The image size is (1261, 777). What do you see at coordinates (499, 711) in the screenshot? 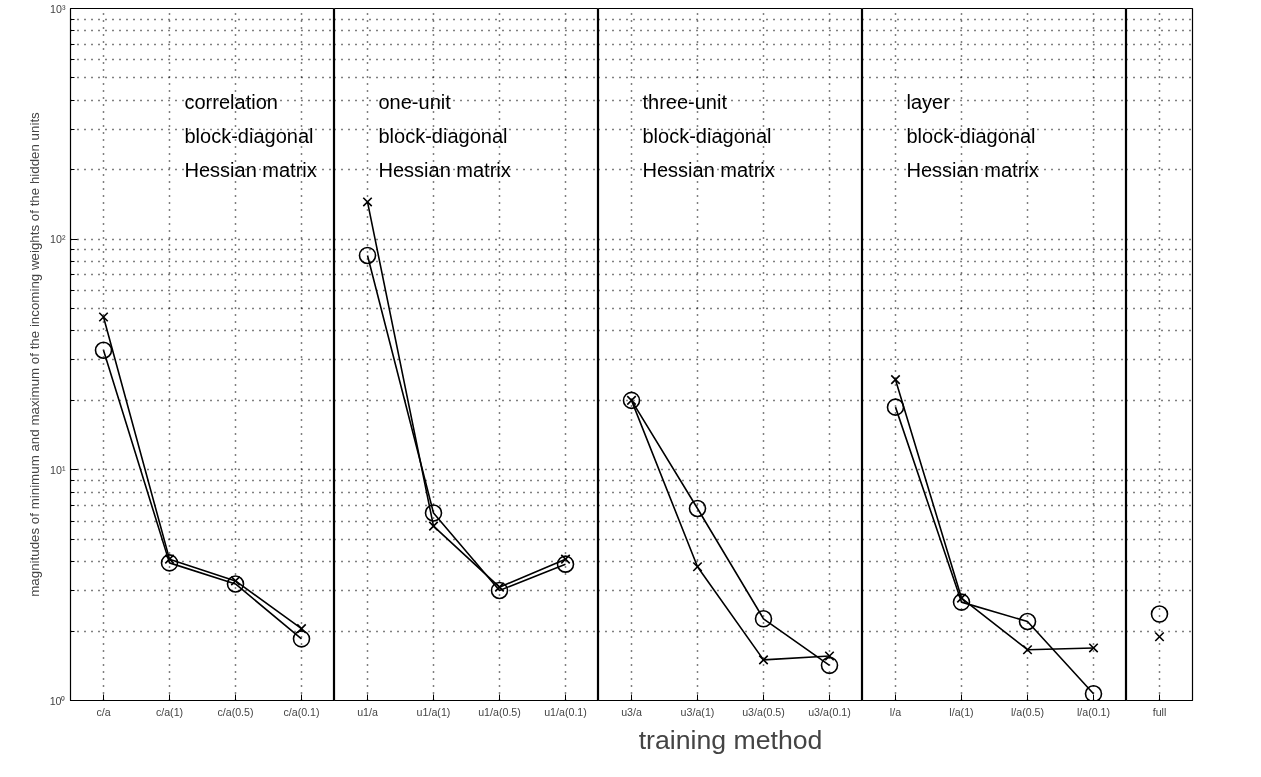
I see `x-tick-label: u1/a(0.5)` at bounding box center [499, 711].